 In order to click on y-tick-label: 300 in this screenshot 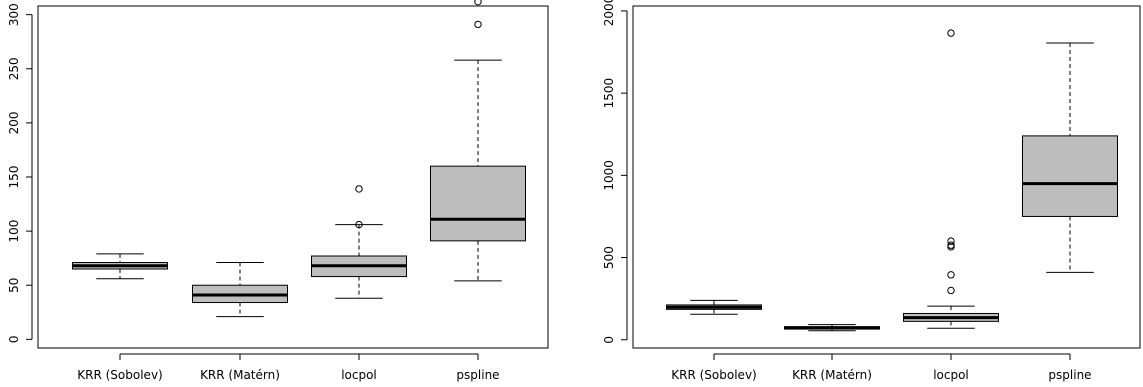, I will do `click(14, 14)`.